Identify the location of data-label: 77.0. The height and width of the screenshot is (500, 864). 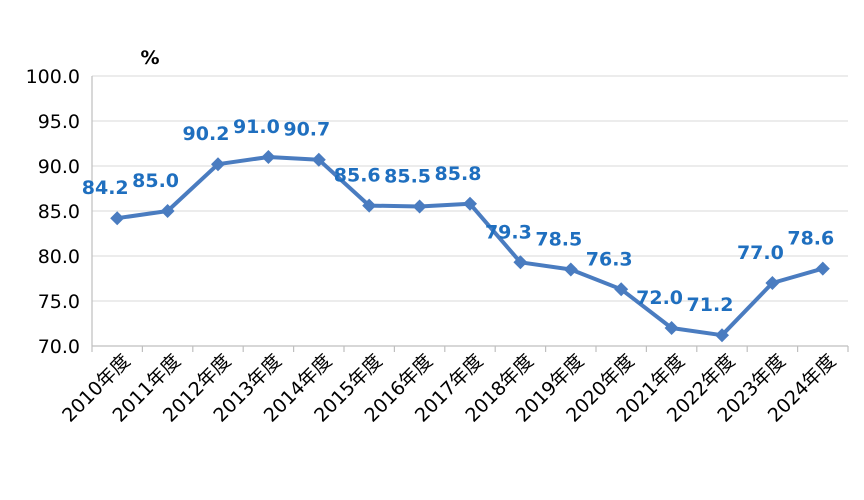
(760, 253).